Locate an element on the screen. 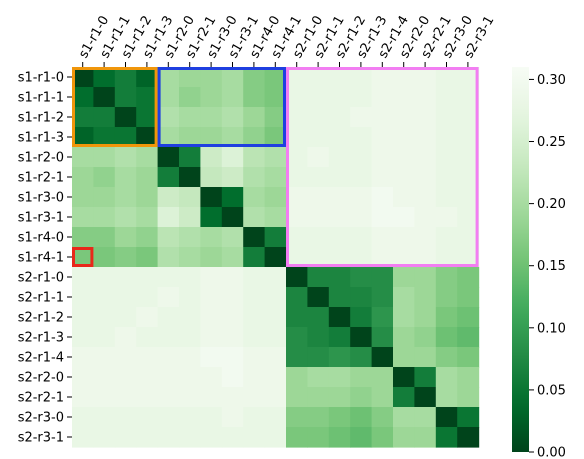  row-label-s2-r1-3: s2-r1-3 is located at coordinates (41, 338).